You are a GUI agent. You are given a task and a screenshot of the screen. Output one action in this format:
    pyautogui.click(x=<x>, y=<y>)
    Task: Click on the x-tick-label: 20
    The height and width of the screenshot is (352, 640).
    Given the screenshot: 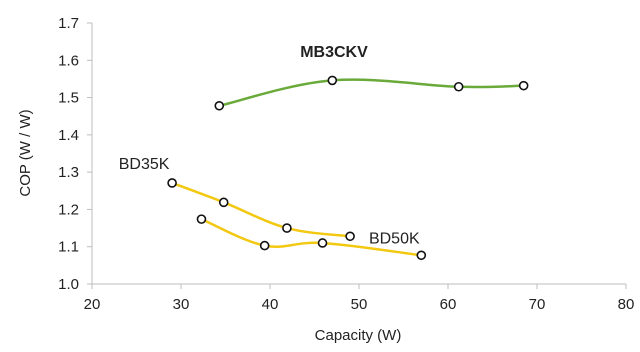 What is the action you would take?
    pyautogui.click(x=92, y=304)
    